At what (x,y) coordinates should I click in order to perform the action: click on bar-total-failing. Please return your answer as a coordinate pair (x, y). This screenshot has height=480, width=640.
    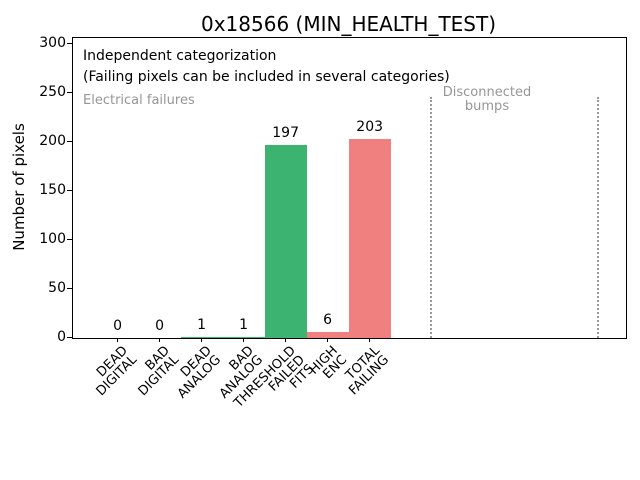
    Looking at the image, I should click on (369, 238).